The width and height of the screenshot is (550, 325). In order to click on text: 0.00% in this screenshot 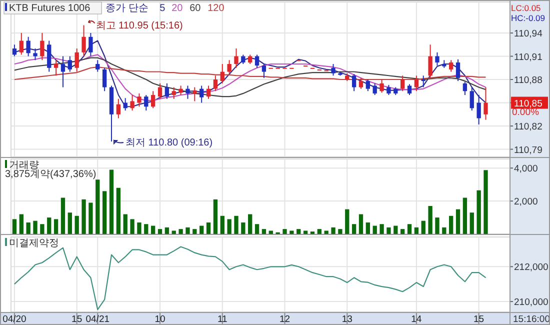, I will do `click(526, 112)`.